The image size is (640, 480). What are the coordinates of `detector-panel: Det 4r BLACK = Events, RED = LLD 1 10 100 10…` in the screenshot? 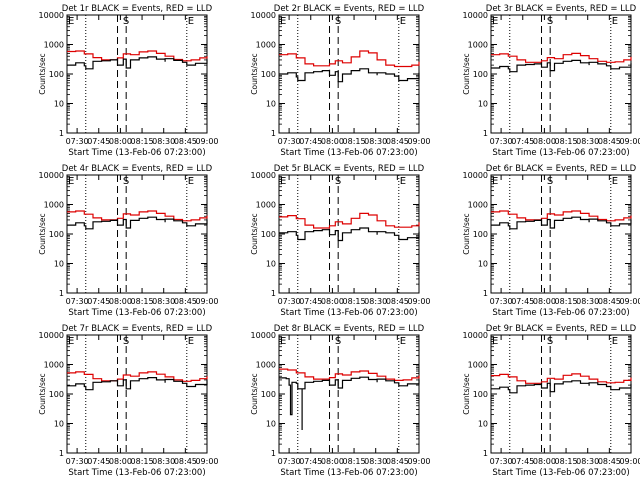 It's located at (128, 241).